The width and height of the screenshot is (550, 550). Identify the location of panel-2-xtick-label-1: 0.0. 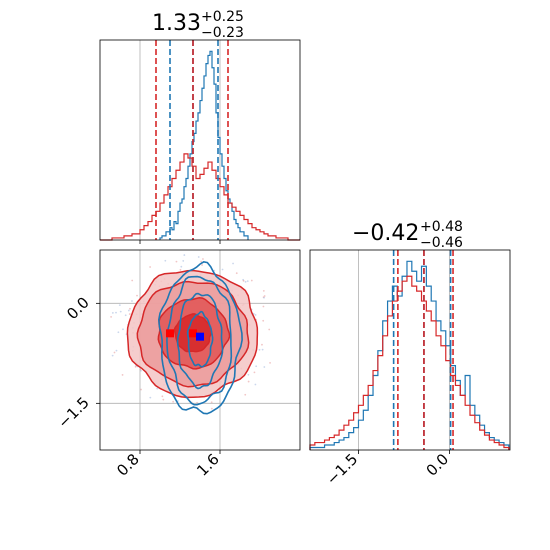
(438, 465).